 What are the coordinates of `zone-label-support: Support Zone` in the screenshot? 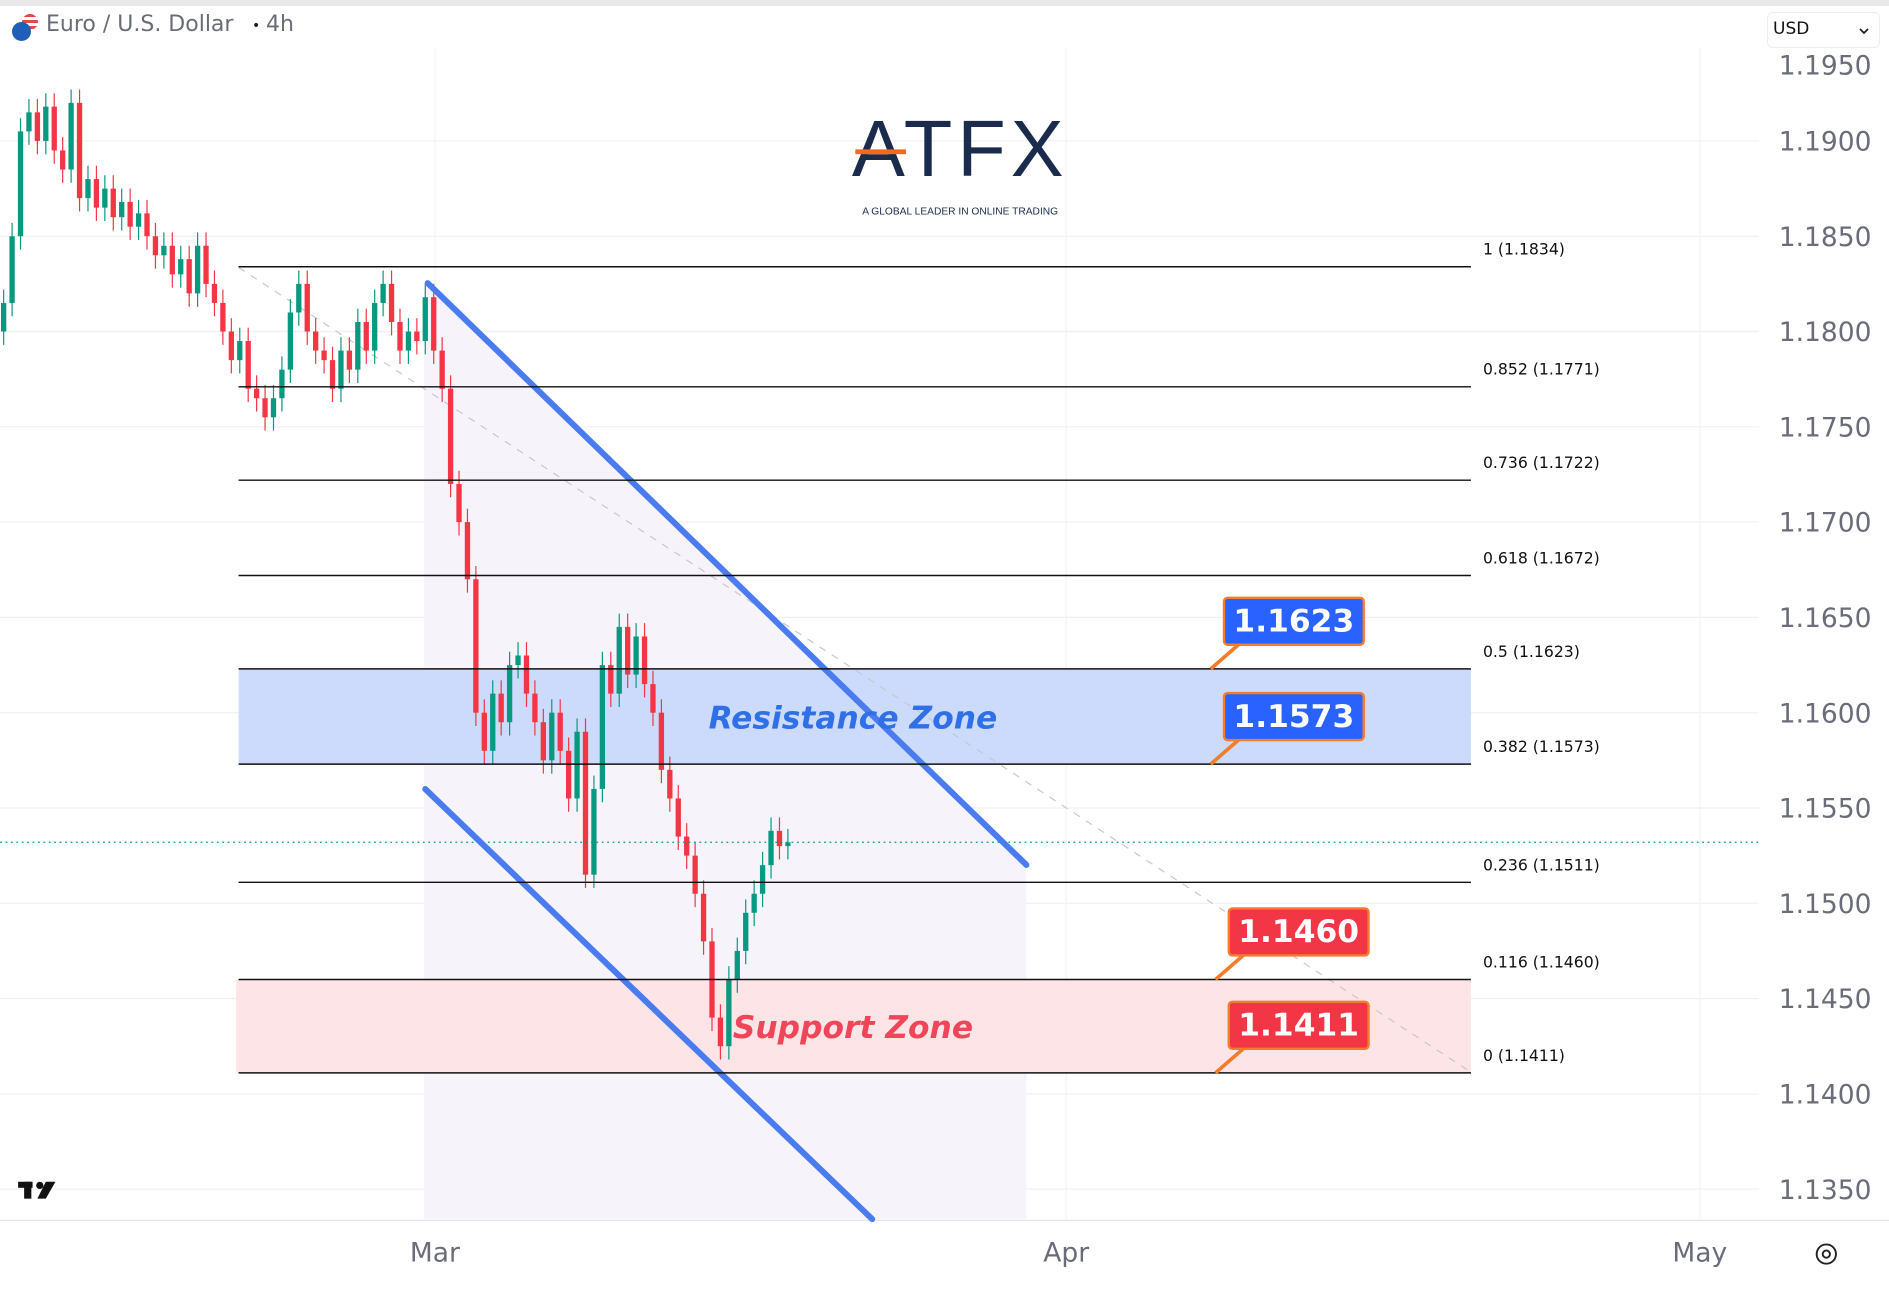 It's located at (853, 1028).